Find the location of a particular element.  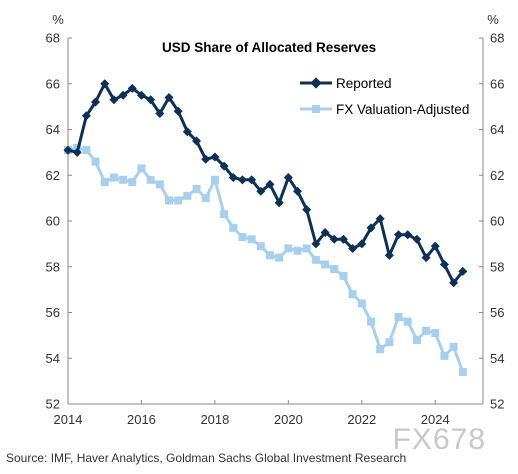

left-y-tick-label: 58 is located at coordinates (53, 266).